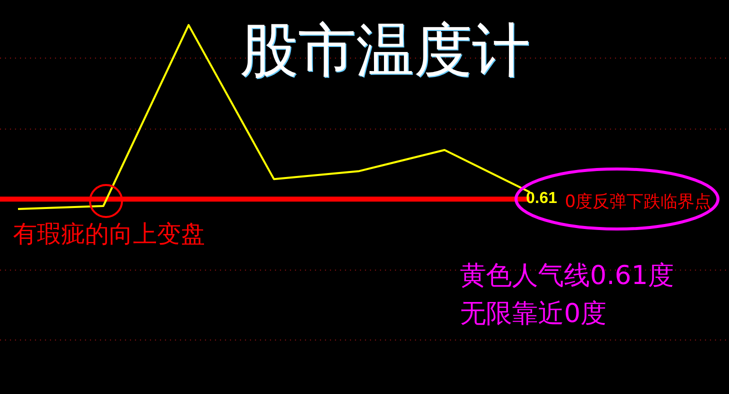 The height and width of the screenshot is (394, 729). I want to click on annotation: 0.61, so click(542, 199).